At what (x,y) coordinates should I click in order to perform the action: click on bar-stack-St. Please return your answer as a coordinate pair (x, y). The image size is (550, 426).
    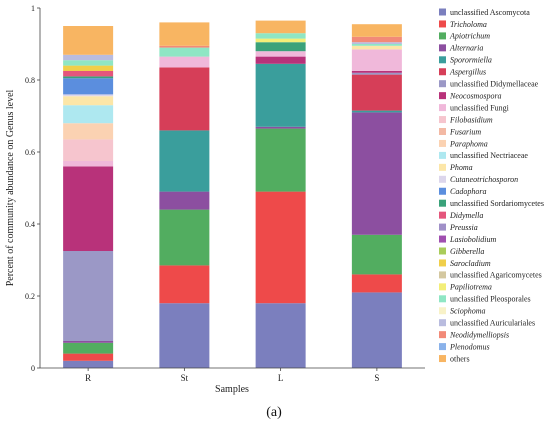
    Looking at the image, I should click on (184, 195).